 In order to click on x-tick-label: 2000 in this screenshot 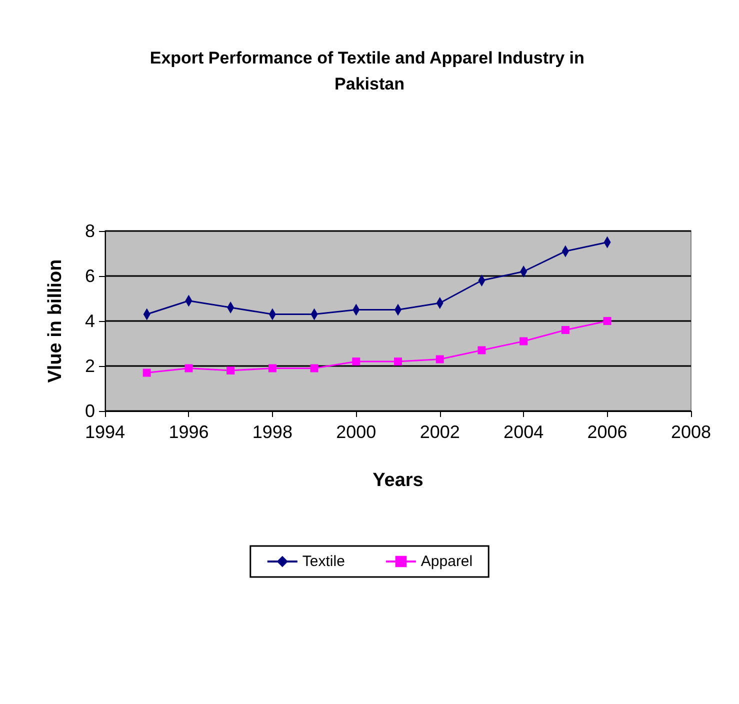, I will do `click(356, 432)`.